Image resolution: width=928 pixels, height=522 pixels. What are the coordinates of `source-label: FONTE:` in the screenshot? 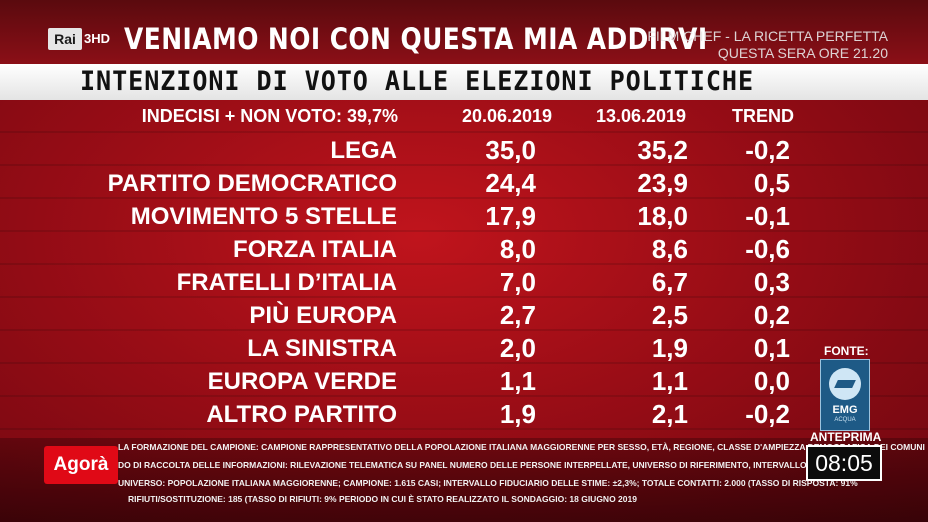 It's located at (846, 351).